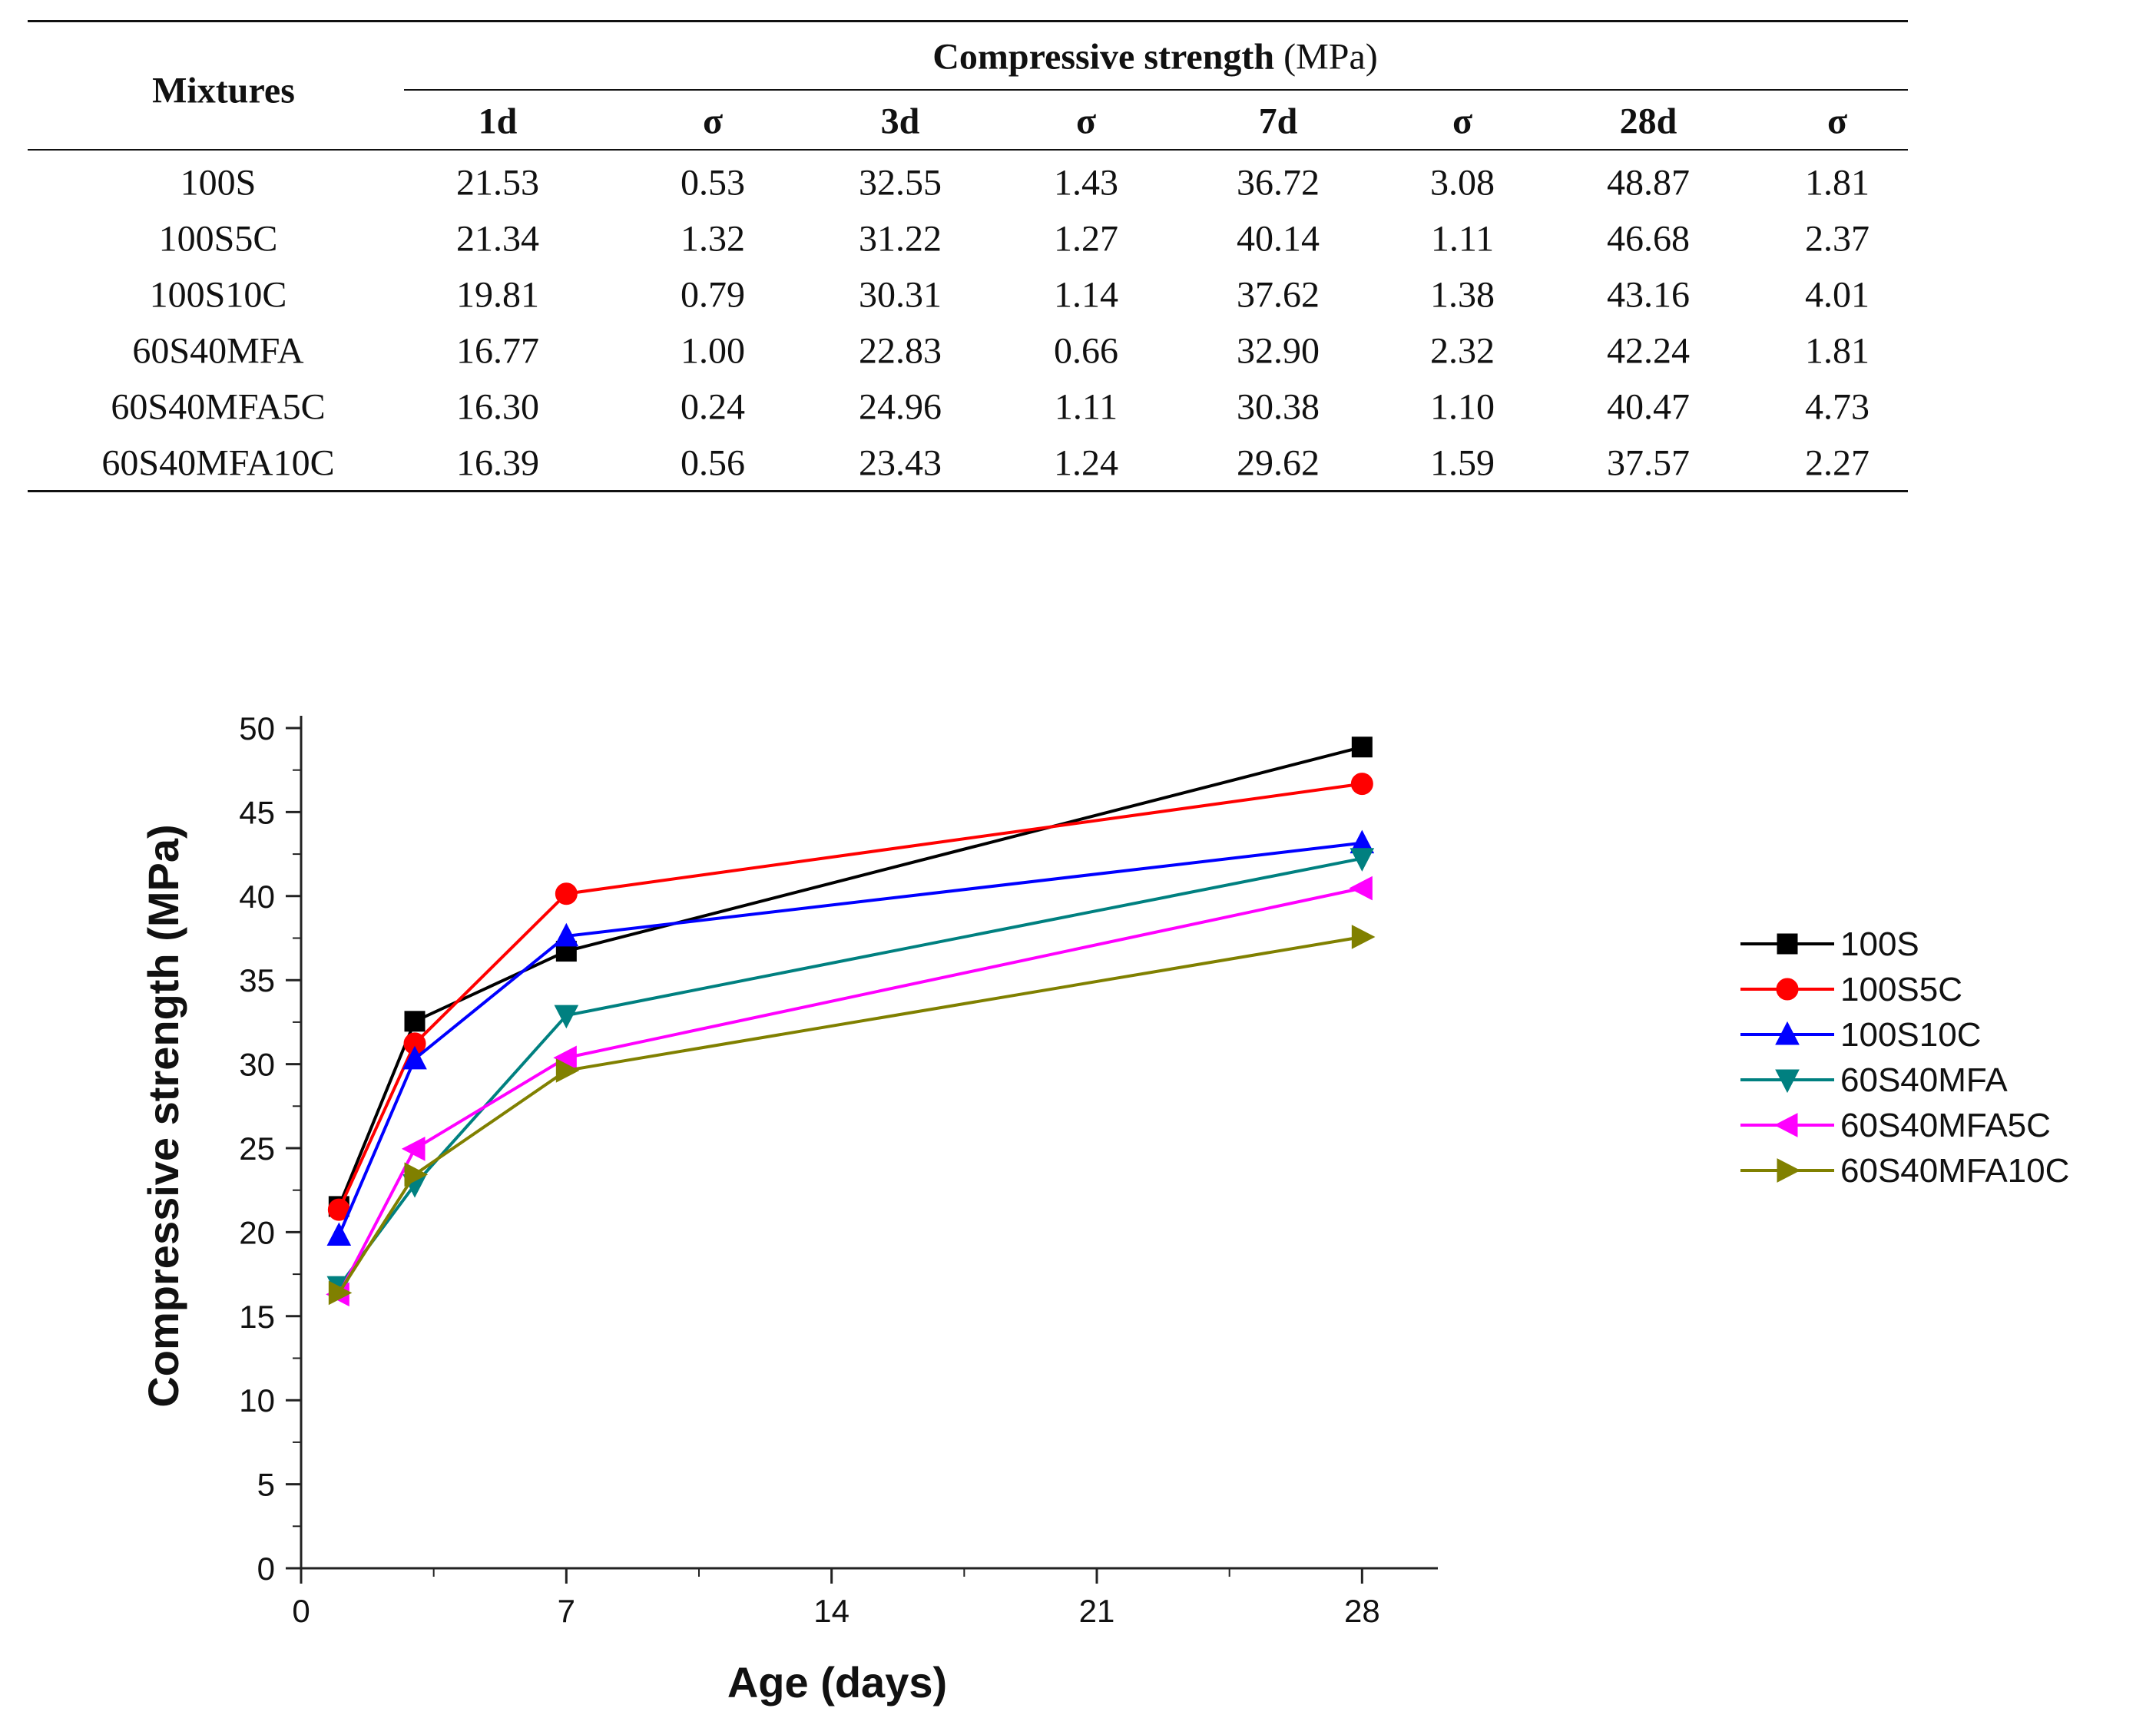 This screenshot has height=1728, width=2156. What do you see at coordinates (1326, 57) in the screenshot?
I see `group-header-unit: (MPa)` at bounding box center [1326, 57].